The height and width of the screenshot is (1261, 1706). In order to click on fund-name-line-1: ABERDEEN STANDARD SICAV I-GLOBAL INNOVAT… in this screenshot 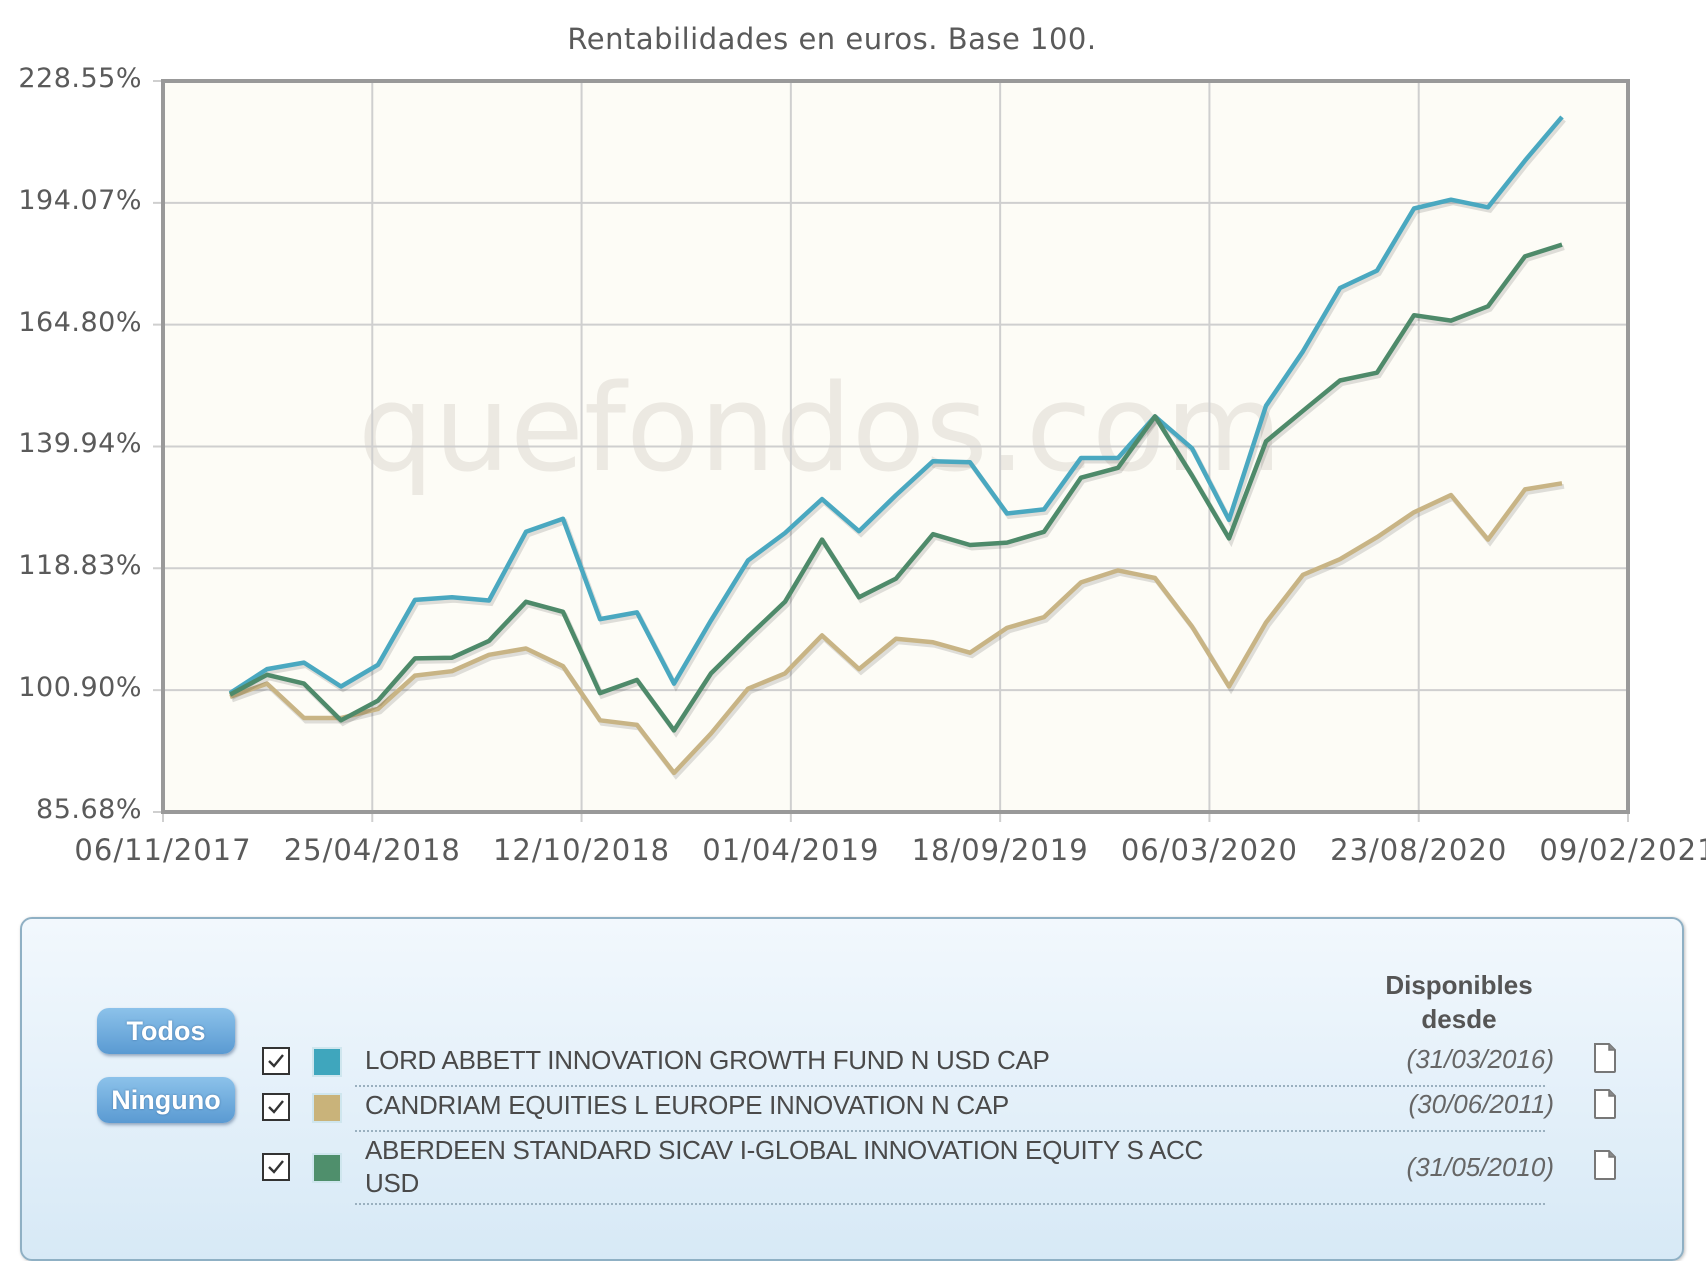, I will do `click(784, 1150)`.